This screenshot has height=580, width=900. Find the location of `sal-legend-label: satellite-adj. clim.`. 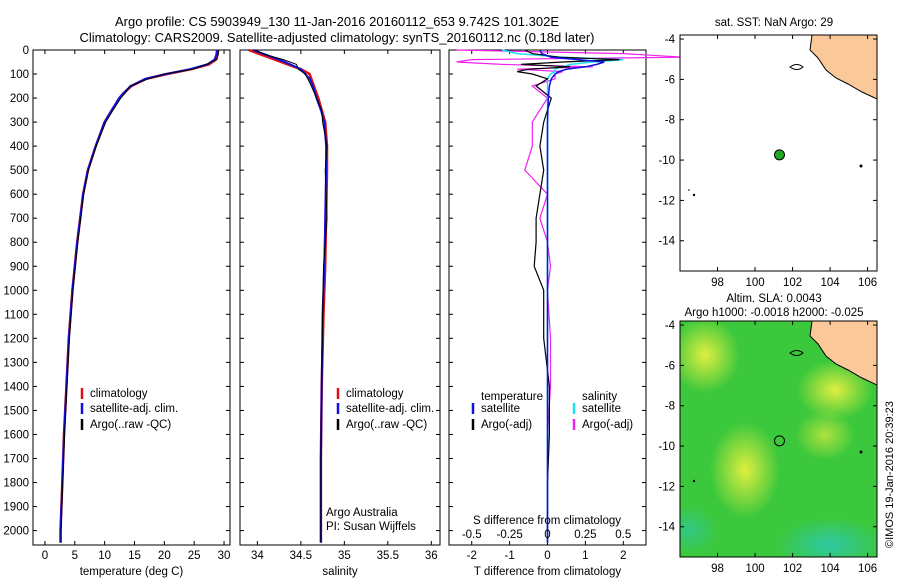

sal-legend-label: satellite-adj. clim. is located at coordinates (390, 409).